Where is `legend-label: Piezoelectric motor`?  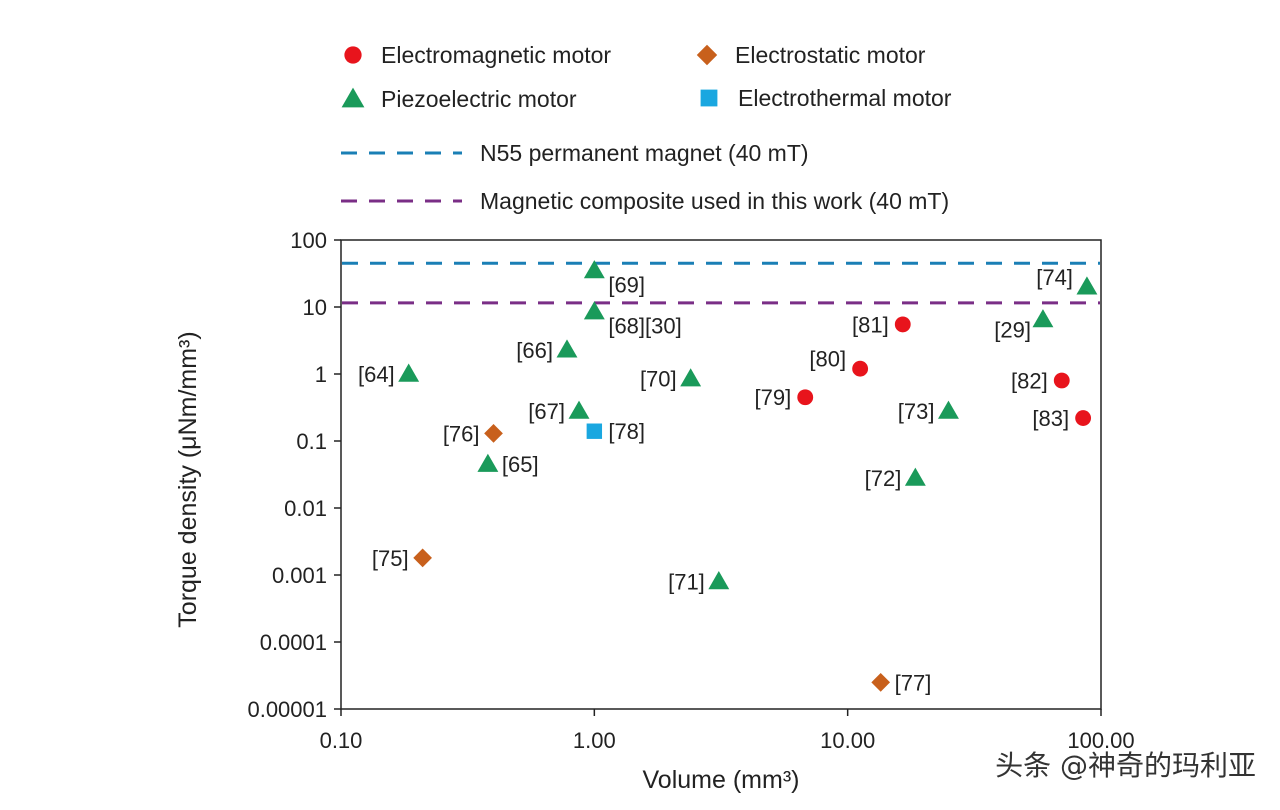
legend-label: Piezoelectric motor is located at coordinates (479, 99).